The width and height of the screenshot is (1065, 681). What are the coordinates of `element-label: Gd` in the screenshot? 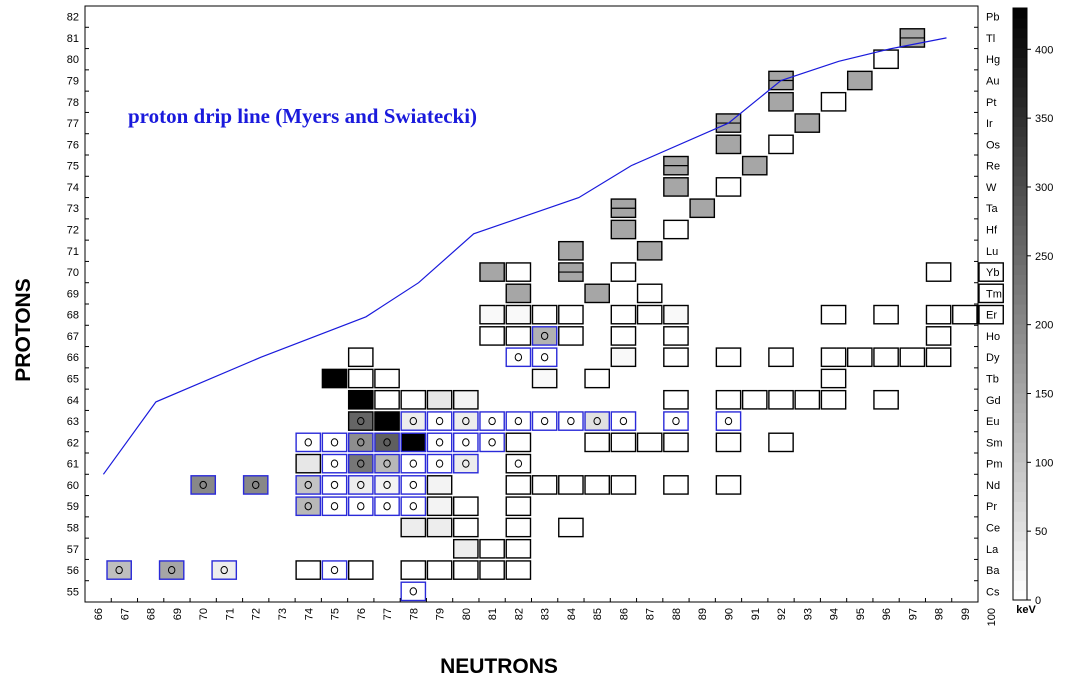 It's located at (993, 401).